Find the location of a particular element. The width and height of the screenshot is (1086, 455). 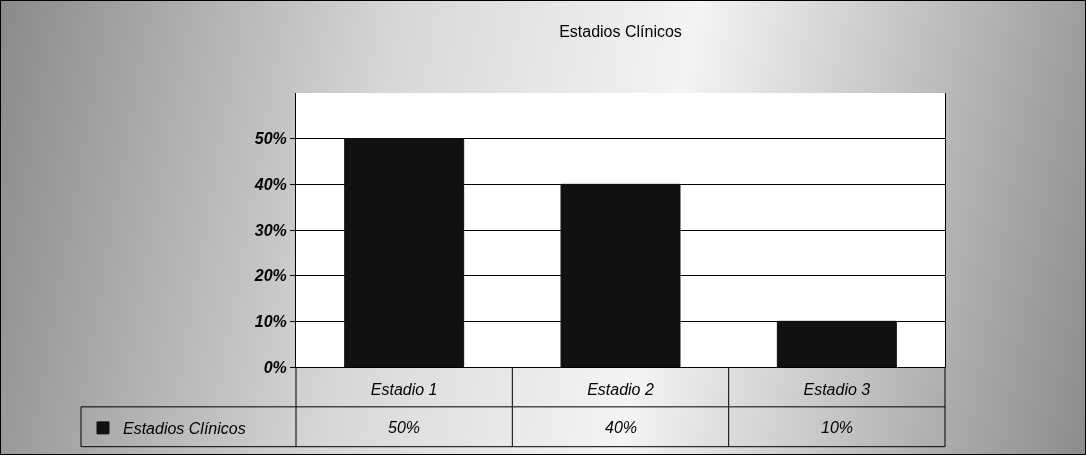

y-tick-label: 20% is located at coordinates (270, 276).